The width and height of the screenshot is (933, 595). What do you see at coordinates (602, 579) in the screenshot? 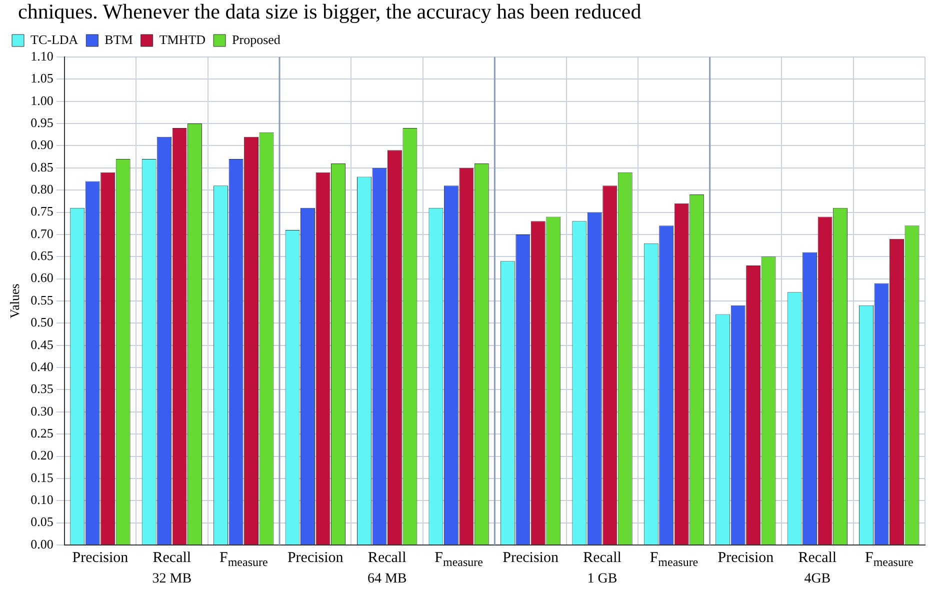
I see `text: 1 GB` at bounding box center [602, 579].